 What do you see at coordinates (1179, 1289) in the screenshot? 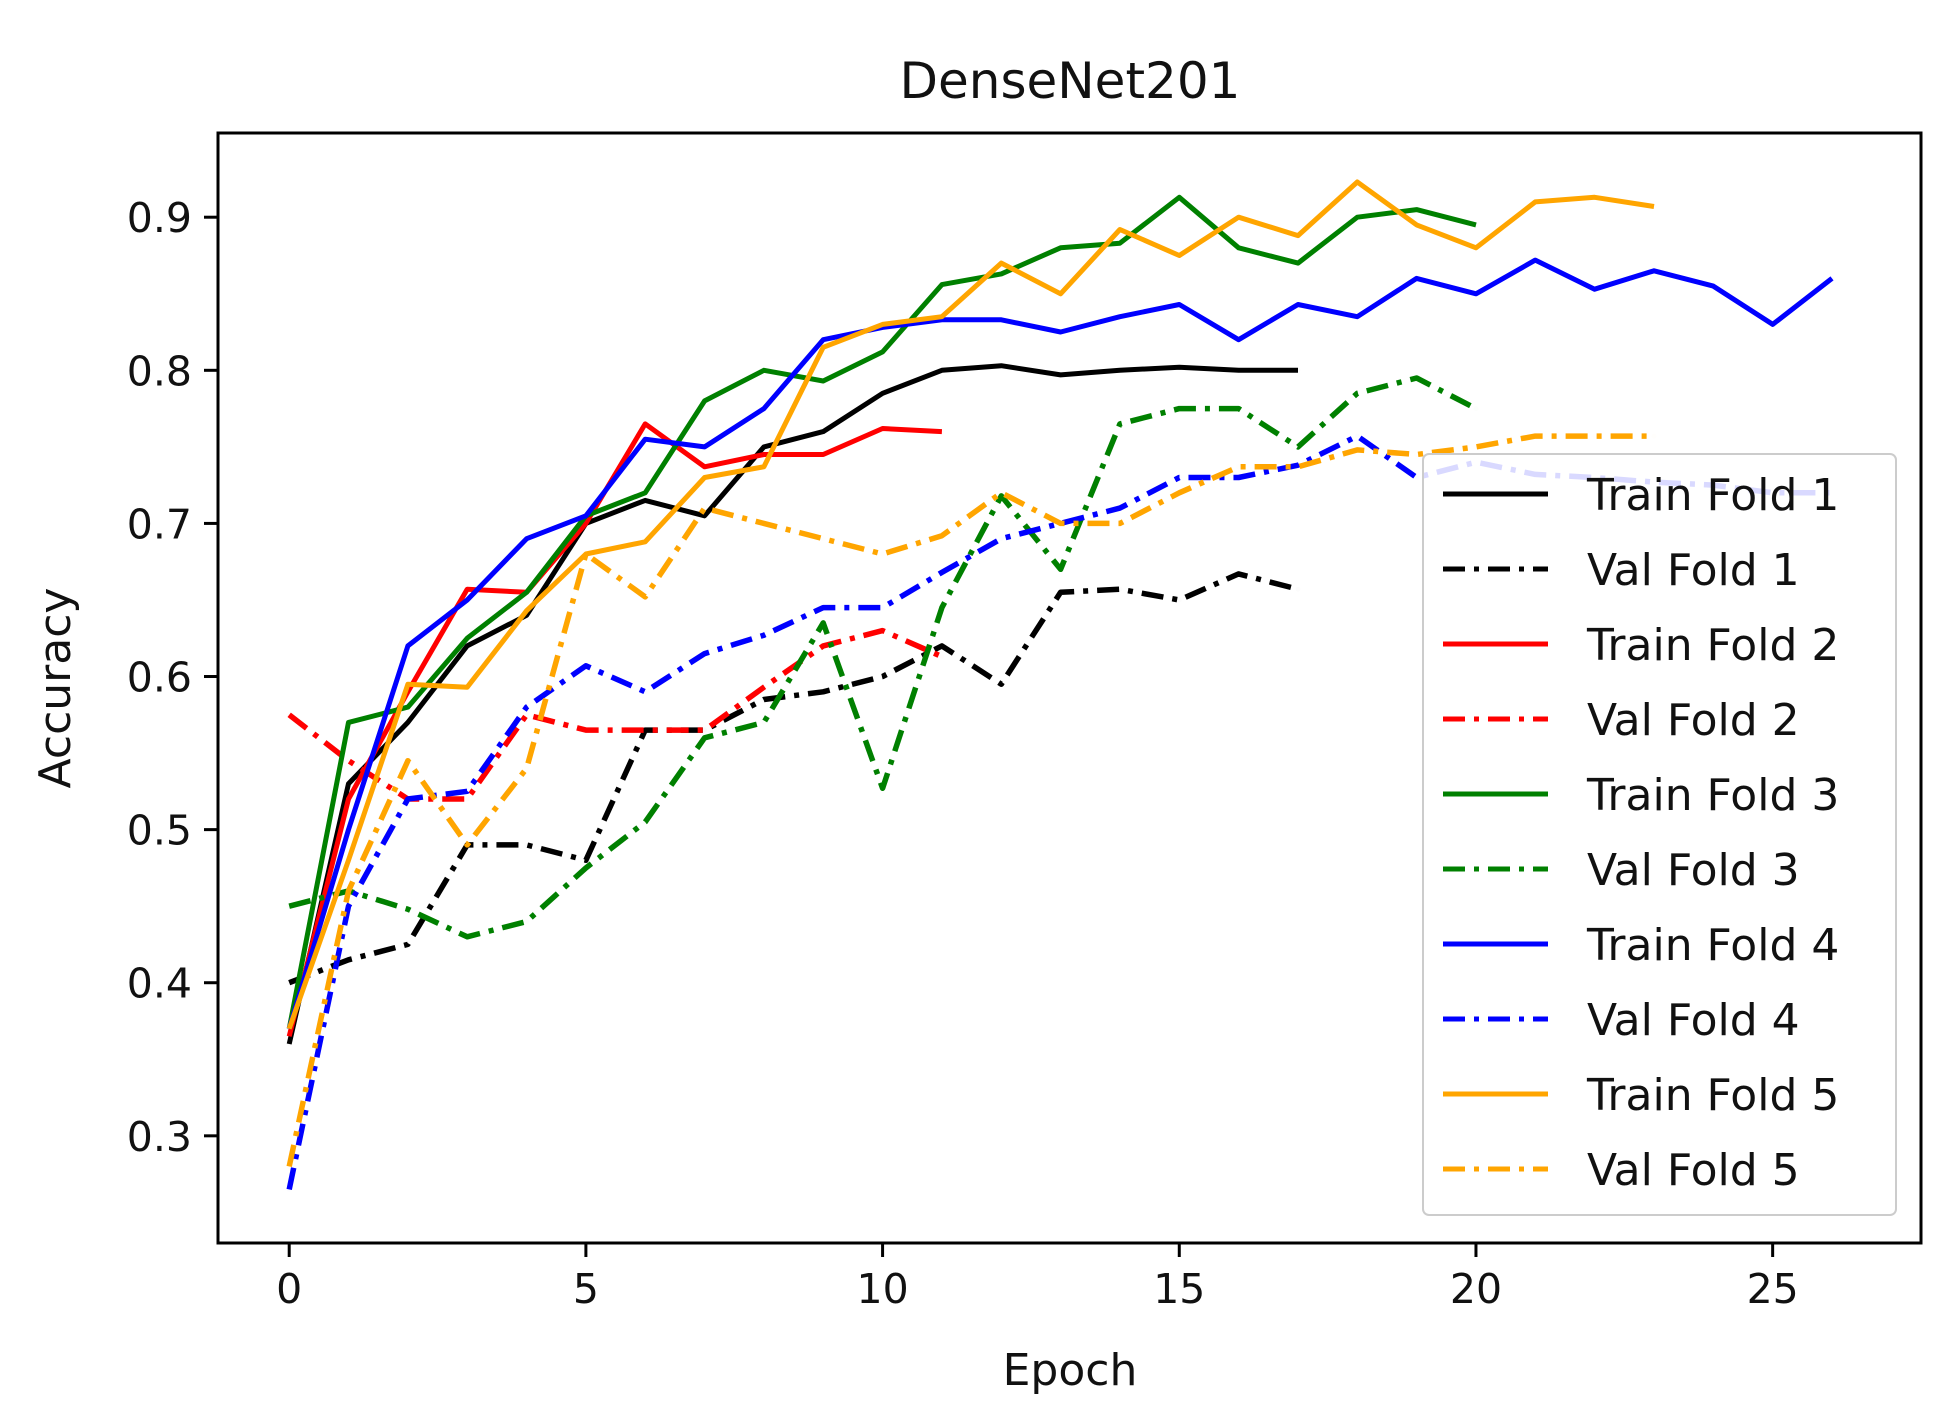
I see `x-tick-label: 15` at bounding box center [1179, 1289].